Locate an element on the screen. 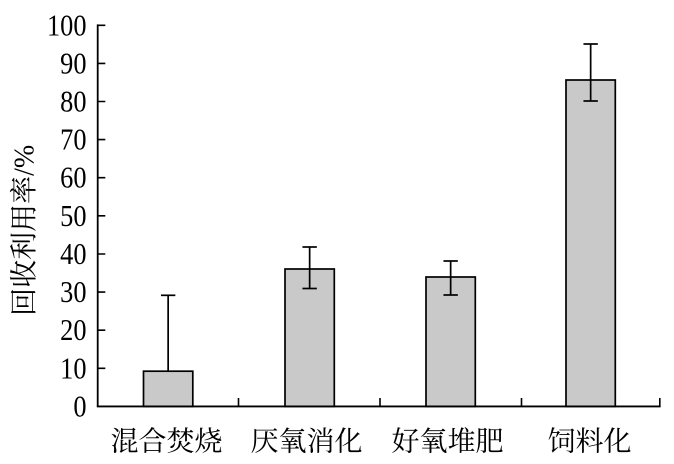 This screenshot has height=464, width=674. svg-text: 10 is located at coordinates (73, 368).